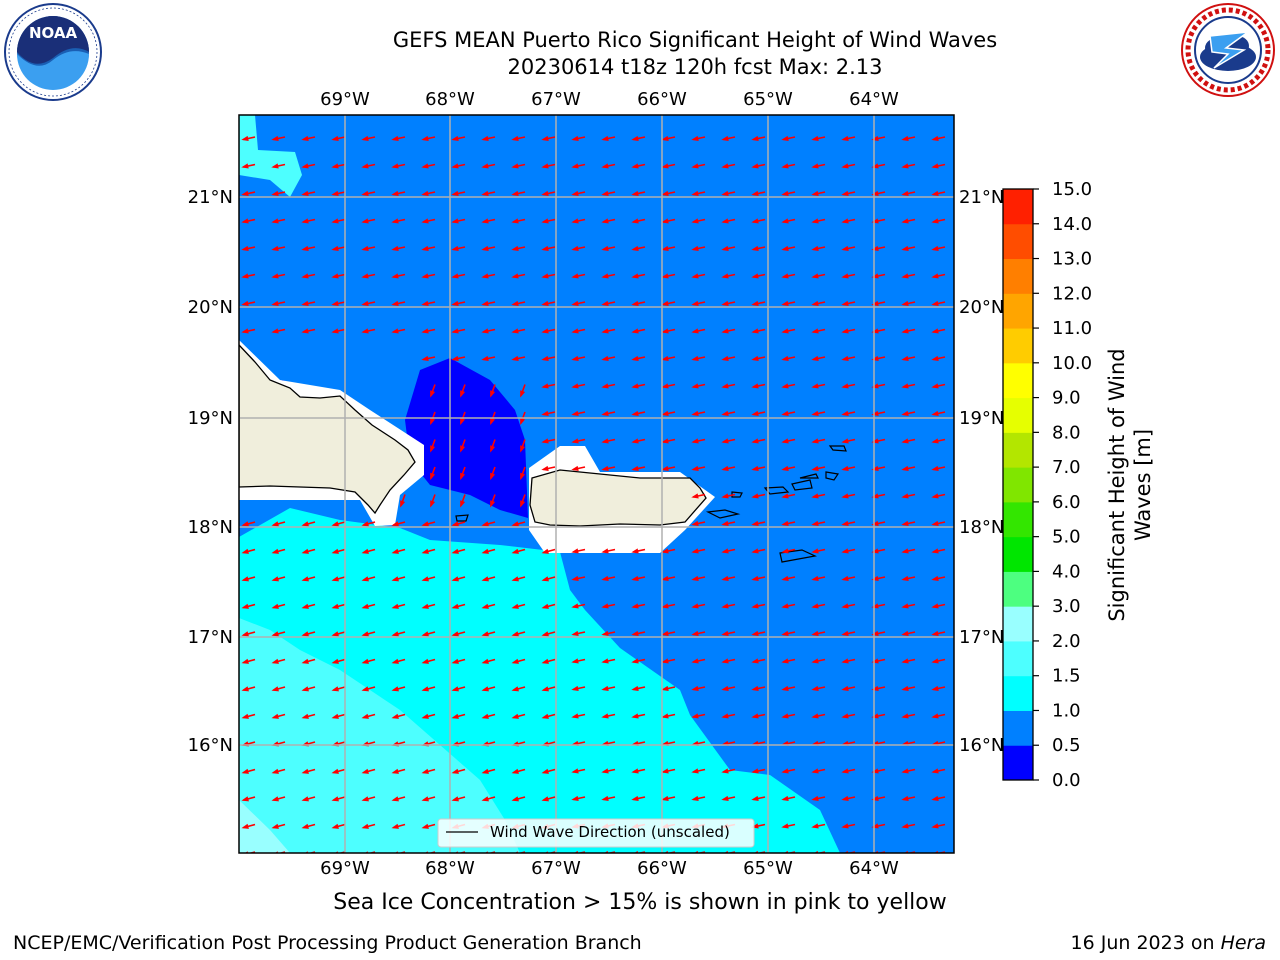 This screenshot has height=960, width=1280. What do you see at coordinates (981, 527) in the screenshot?
I see `lat-label-right: 18°N` at bounding box center [981, 527].